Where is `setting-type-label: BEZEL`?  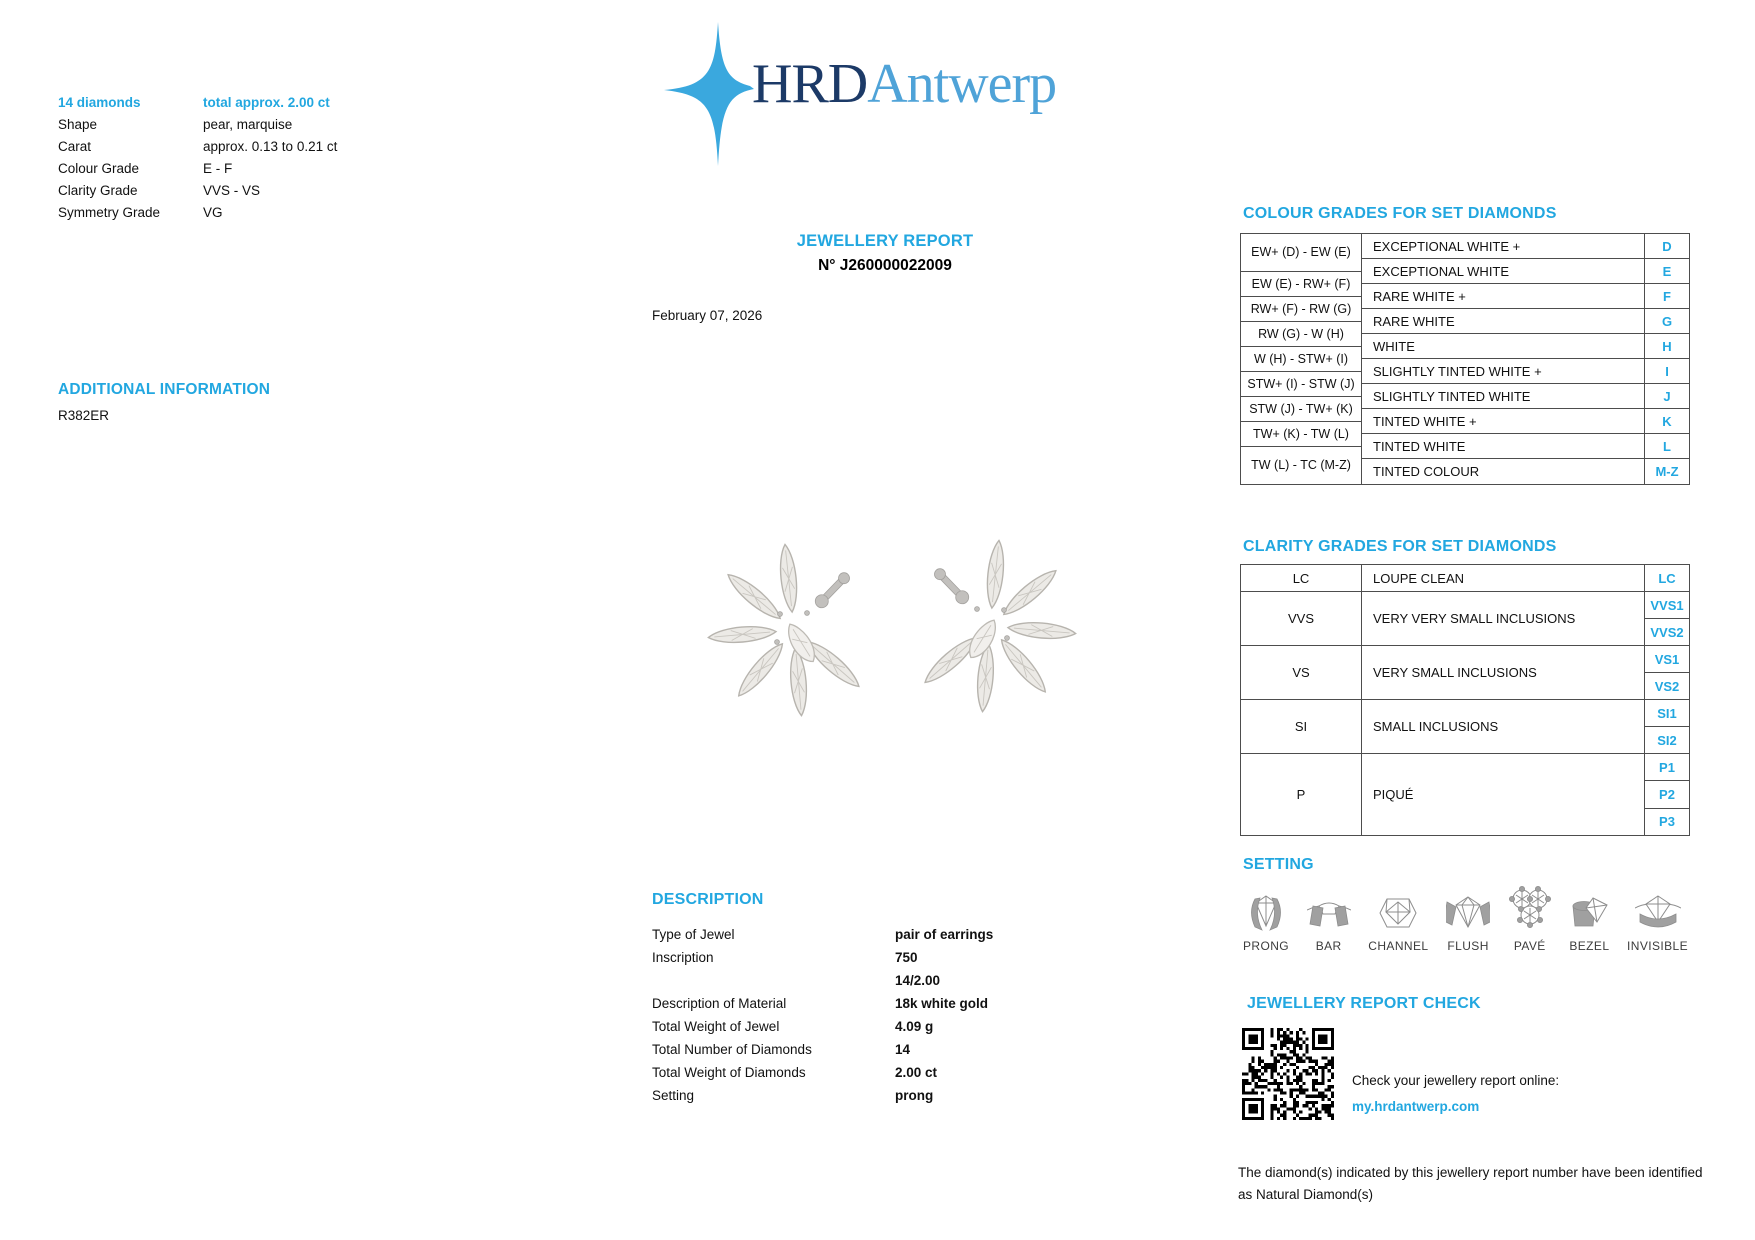 setting-type-label: BEZEL is located at coordinates (1589, 946).